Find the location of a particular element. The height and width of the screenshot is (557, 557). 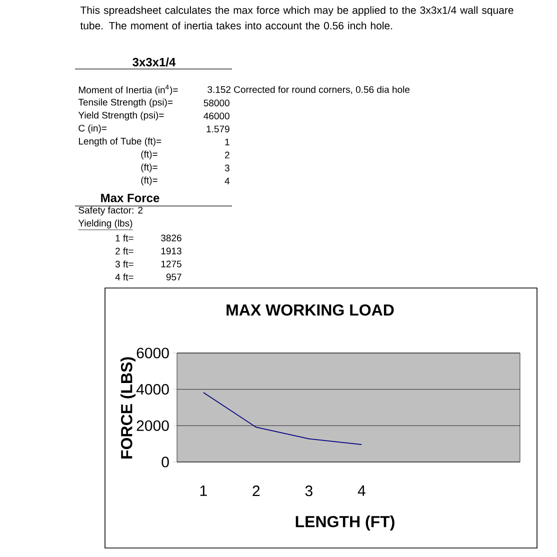

text: 1.579 is located at coordinates (218, 129).